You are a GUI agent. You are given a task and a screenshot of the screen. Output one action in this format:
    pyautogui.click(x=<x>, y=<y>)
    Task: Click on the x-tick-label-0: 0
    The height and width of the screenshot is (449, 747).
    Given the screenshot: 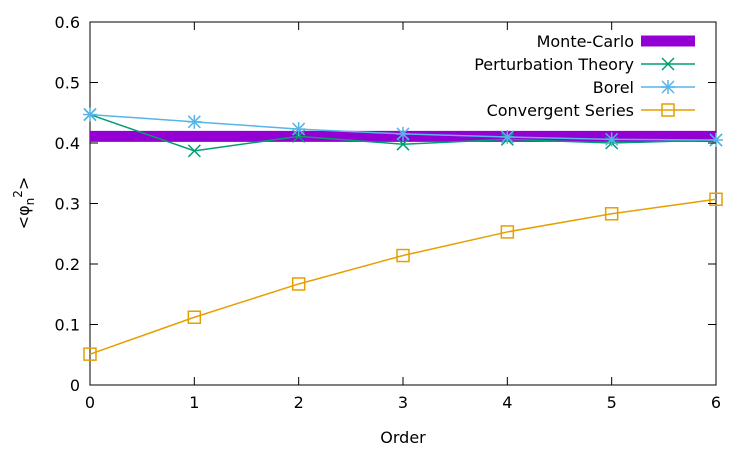 What is the action you would take?
    pyautogui.click(x=90, y=402)
    